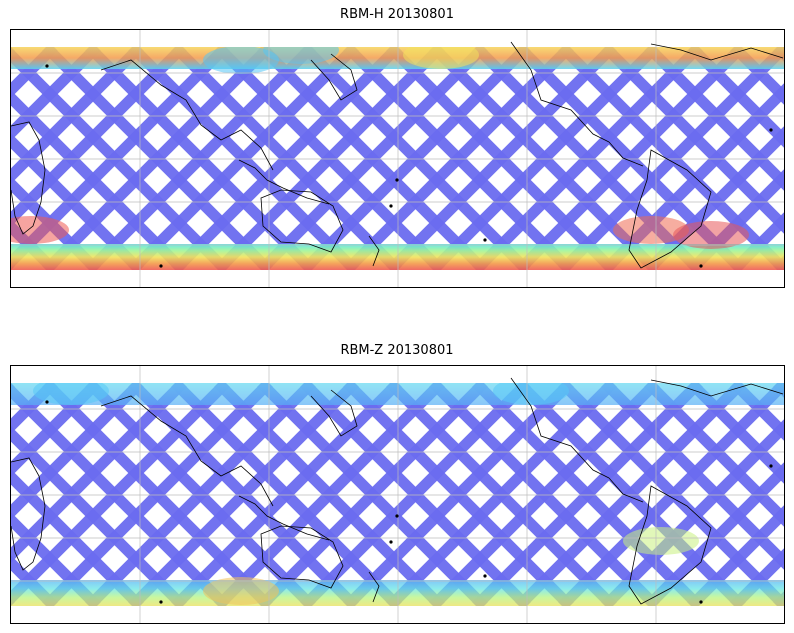 This screenshot has width=794, height=633. I want to click on panel-title-bottom: RBM-Z 20130801, so click(397, 350).